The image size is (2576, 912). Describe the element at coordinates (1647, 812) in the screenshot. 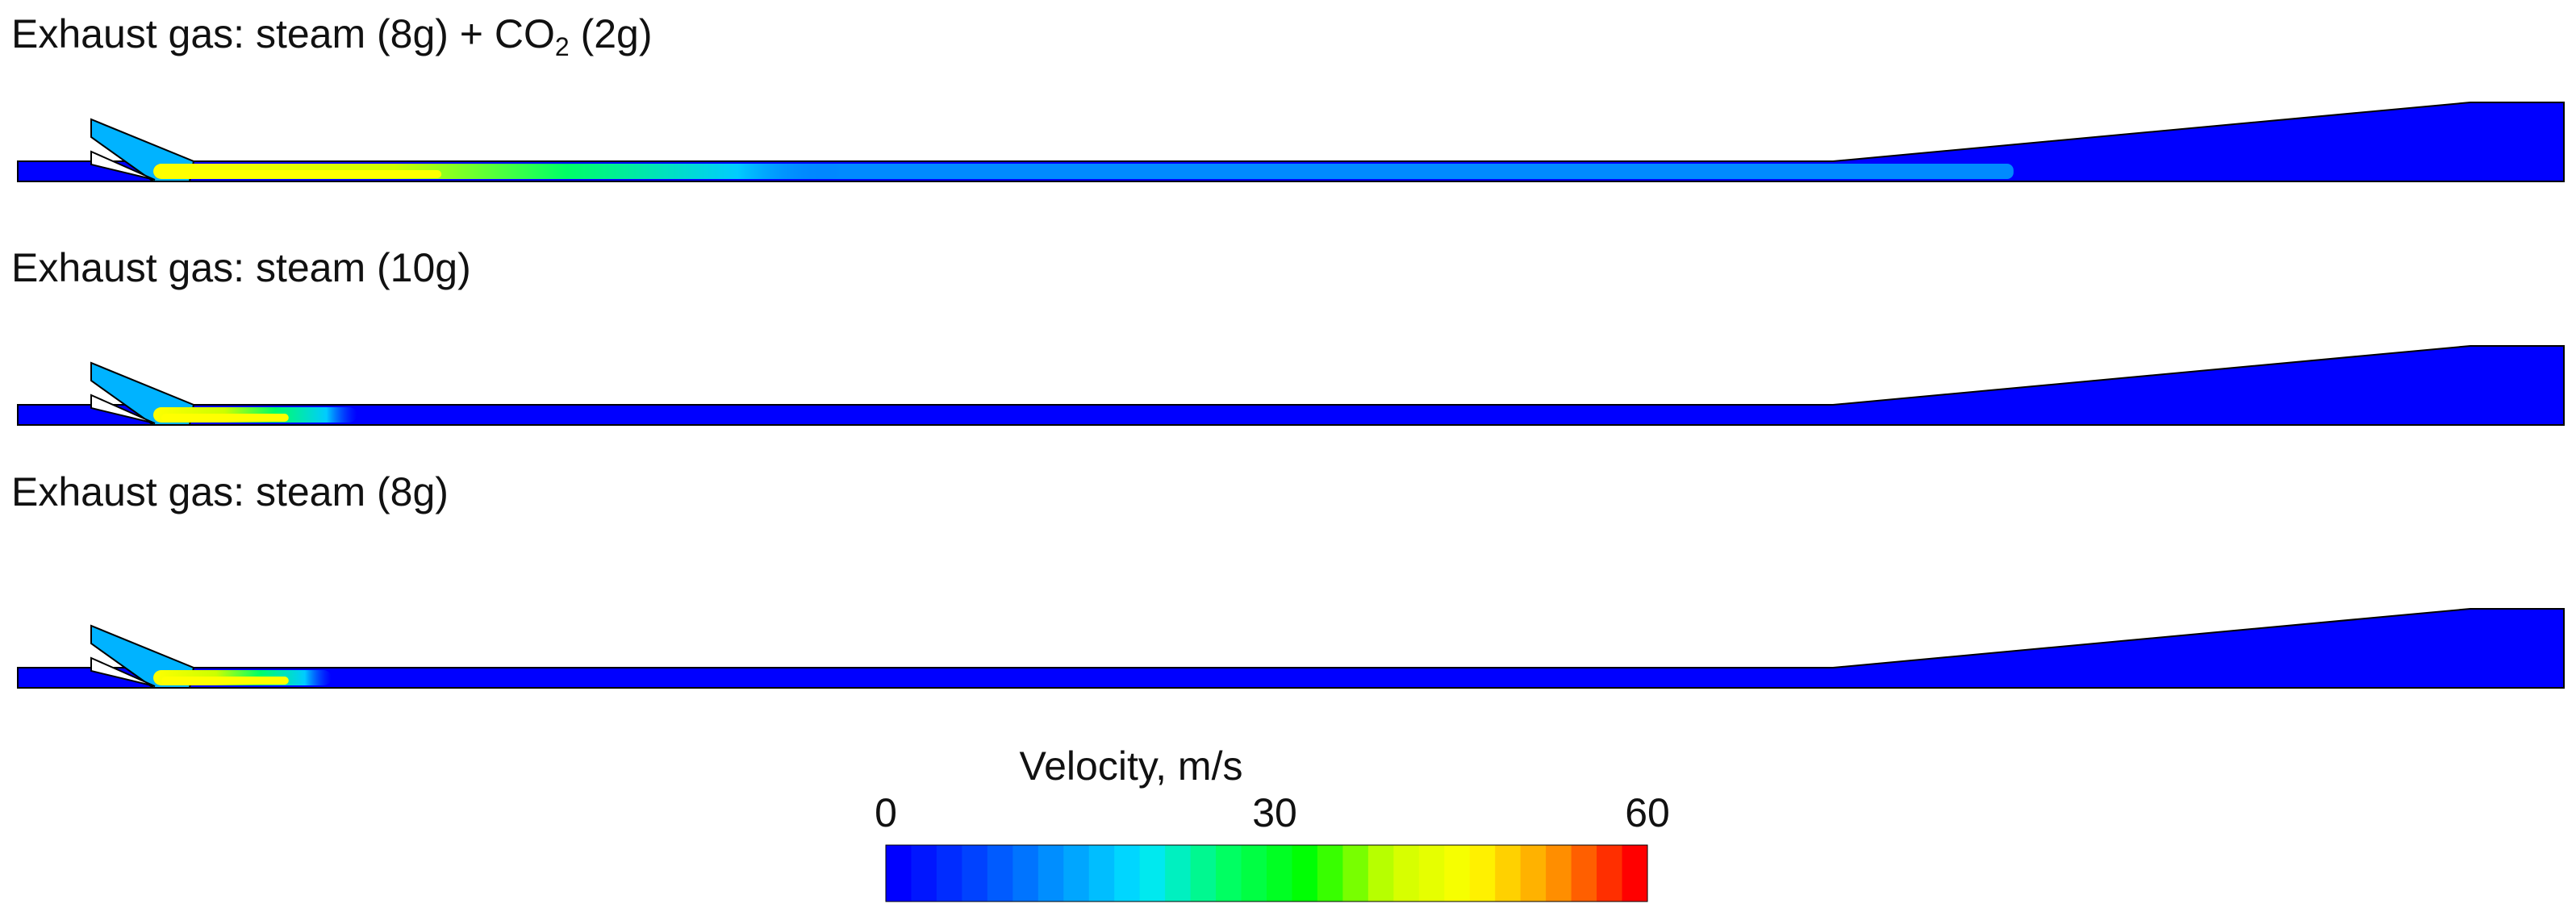

I see `colorbar-tick-60: 60` at that location.